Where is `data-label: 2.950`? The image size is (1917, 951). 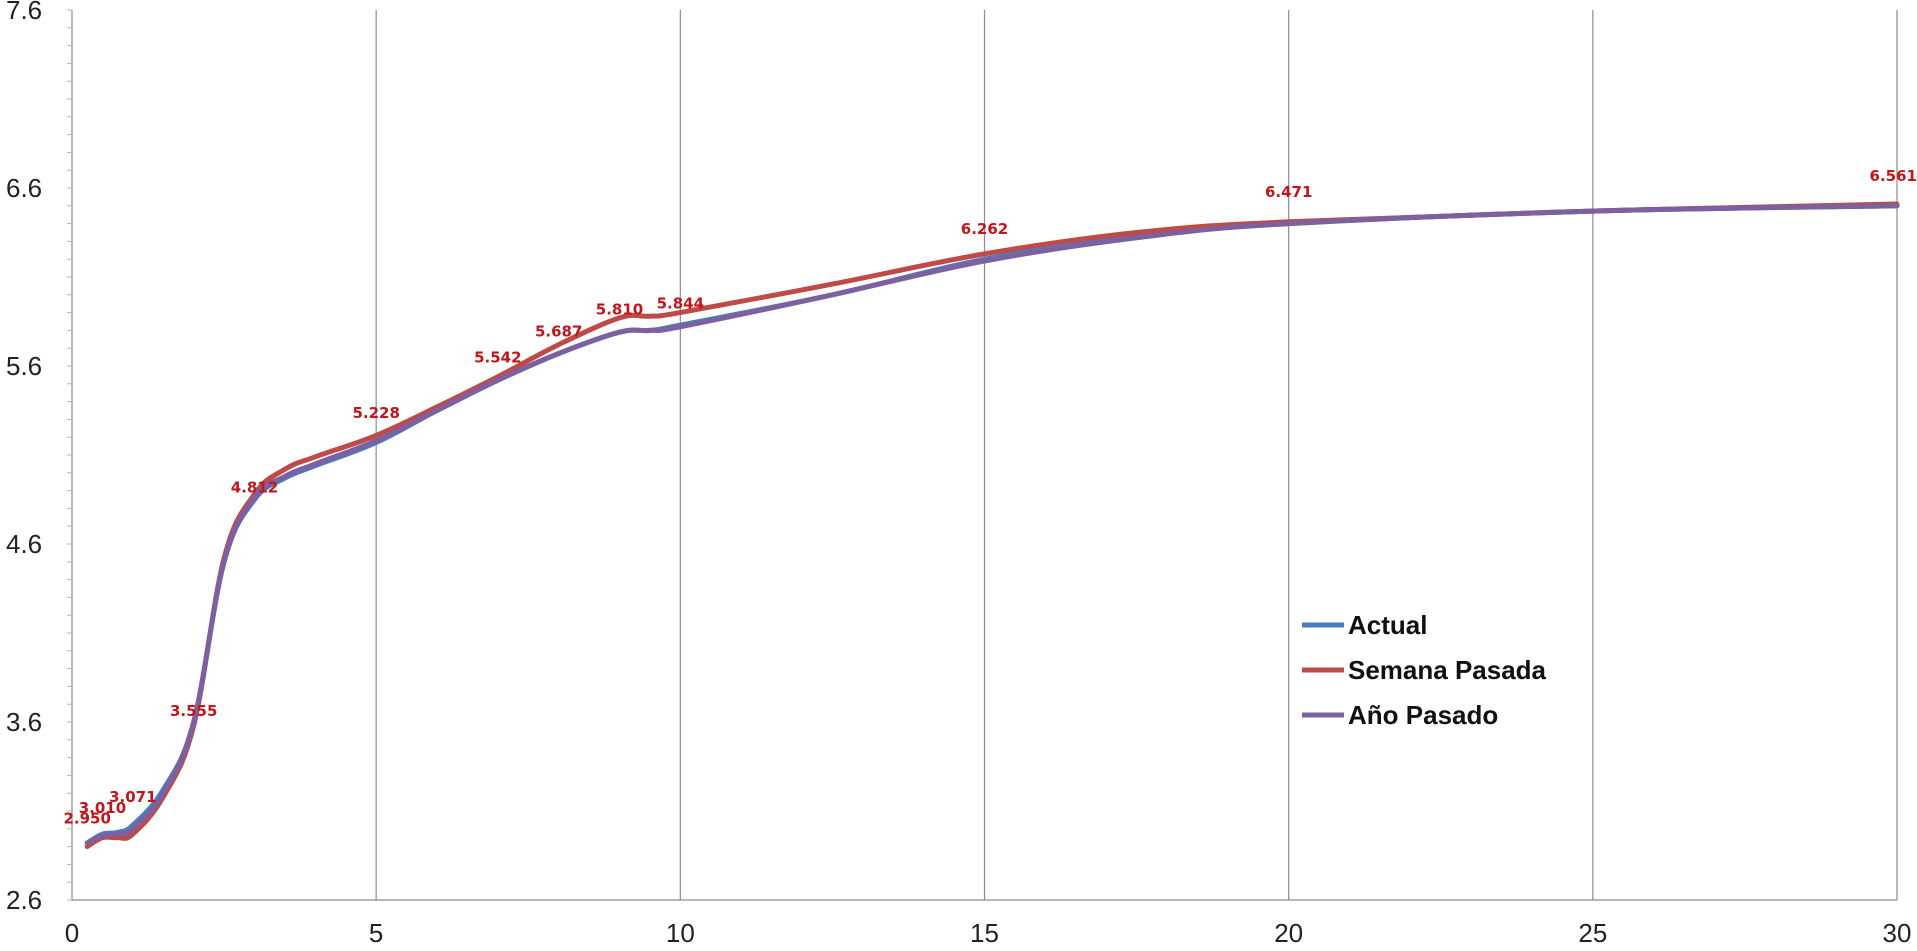 data-label: 2.950 is located at coordinates (86, 819).